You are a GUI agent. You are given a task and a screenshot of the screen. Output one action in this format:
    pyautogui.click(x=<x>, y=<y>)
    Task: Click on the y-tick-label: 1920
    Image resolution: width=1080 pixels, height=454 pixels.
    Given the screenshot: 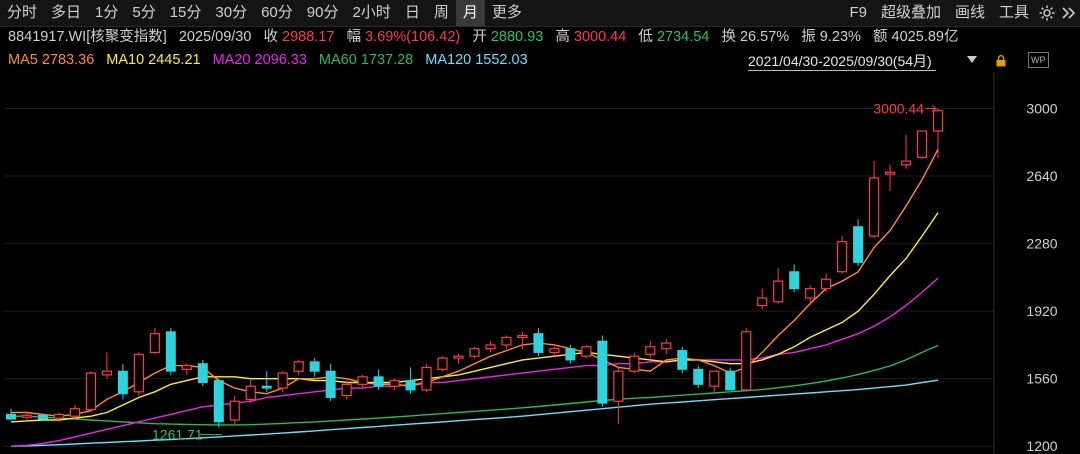 What is the action you would take?
    pyautogui.click(x=1041, y=311)
    